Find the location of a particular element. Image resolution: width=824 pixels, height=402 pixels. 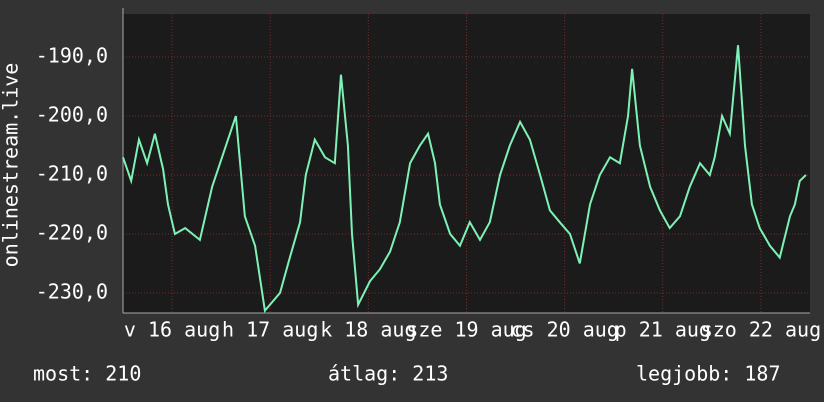

y-tick-label: -190,0 is located at coordinates (72, 56).